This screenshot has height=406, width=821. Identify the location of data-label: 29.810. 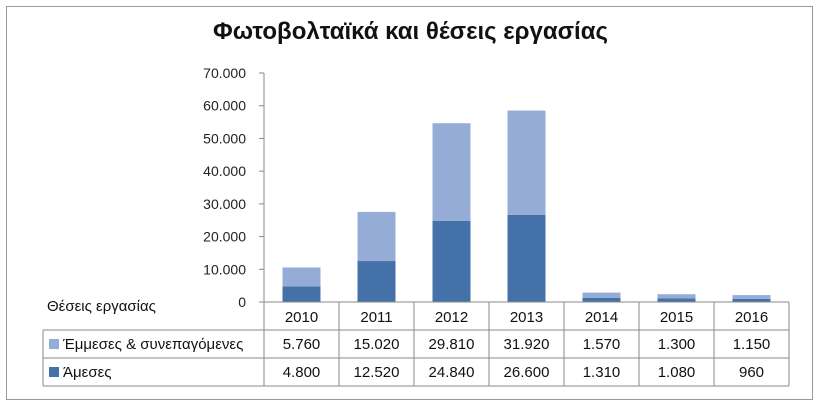
(452, 344).